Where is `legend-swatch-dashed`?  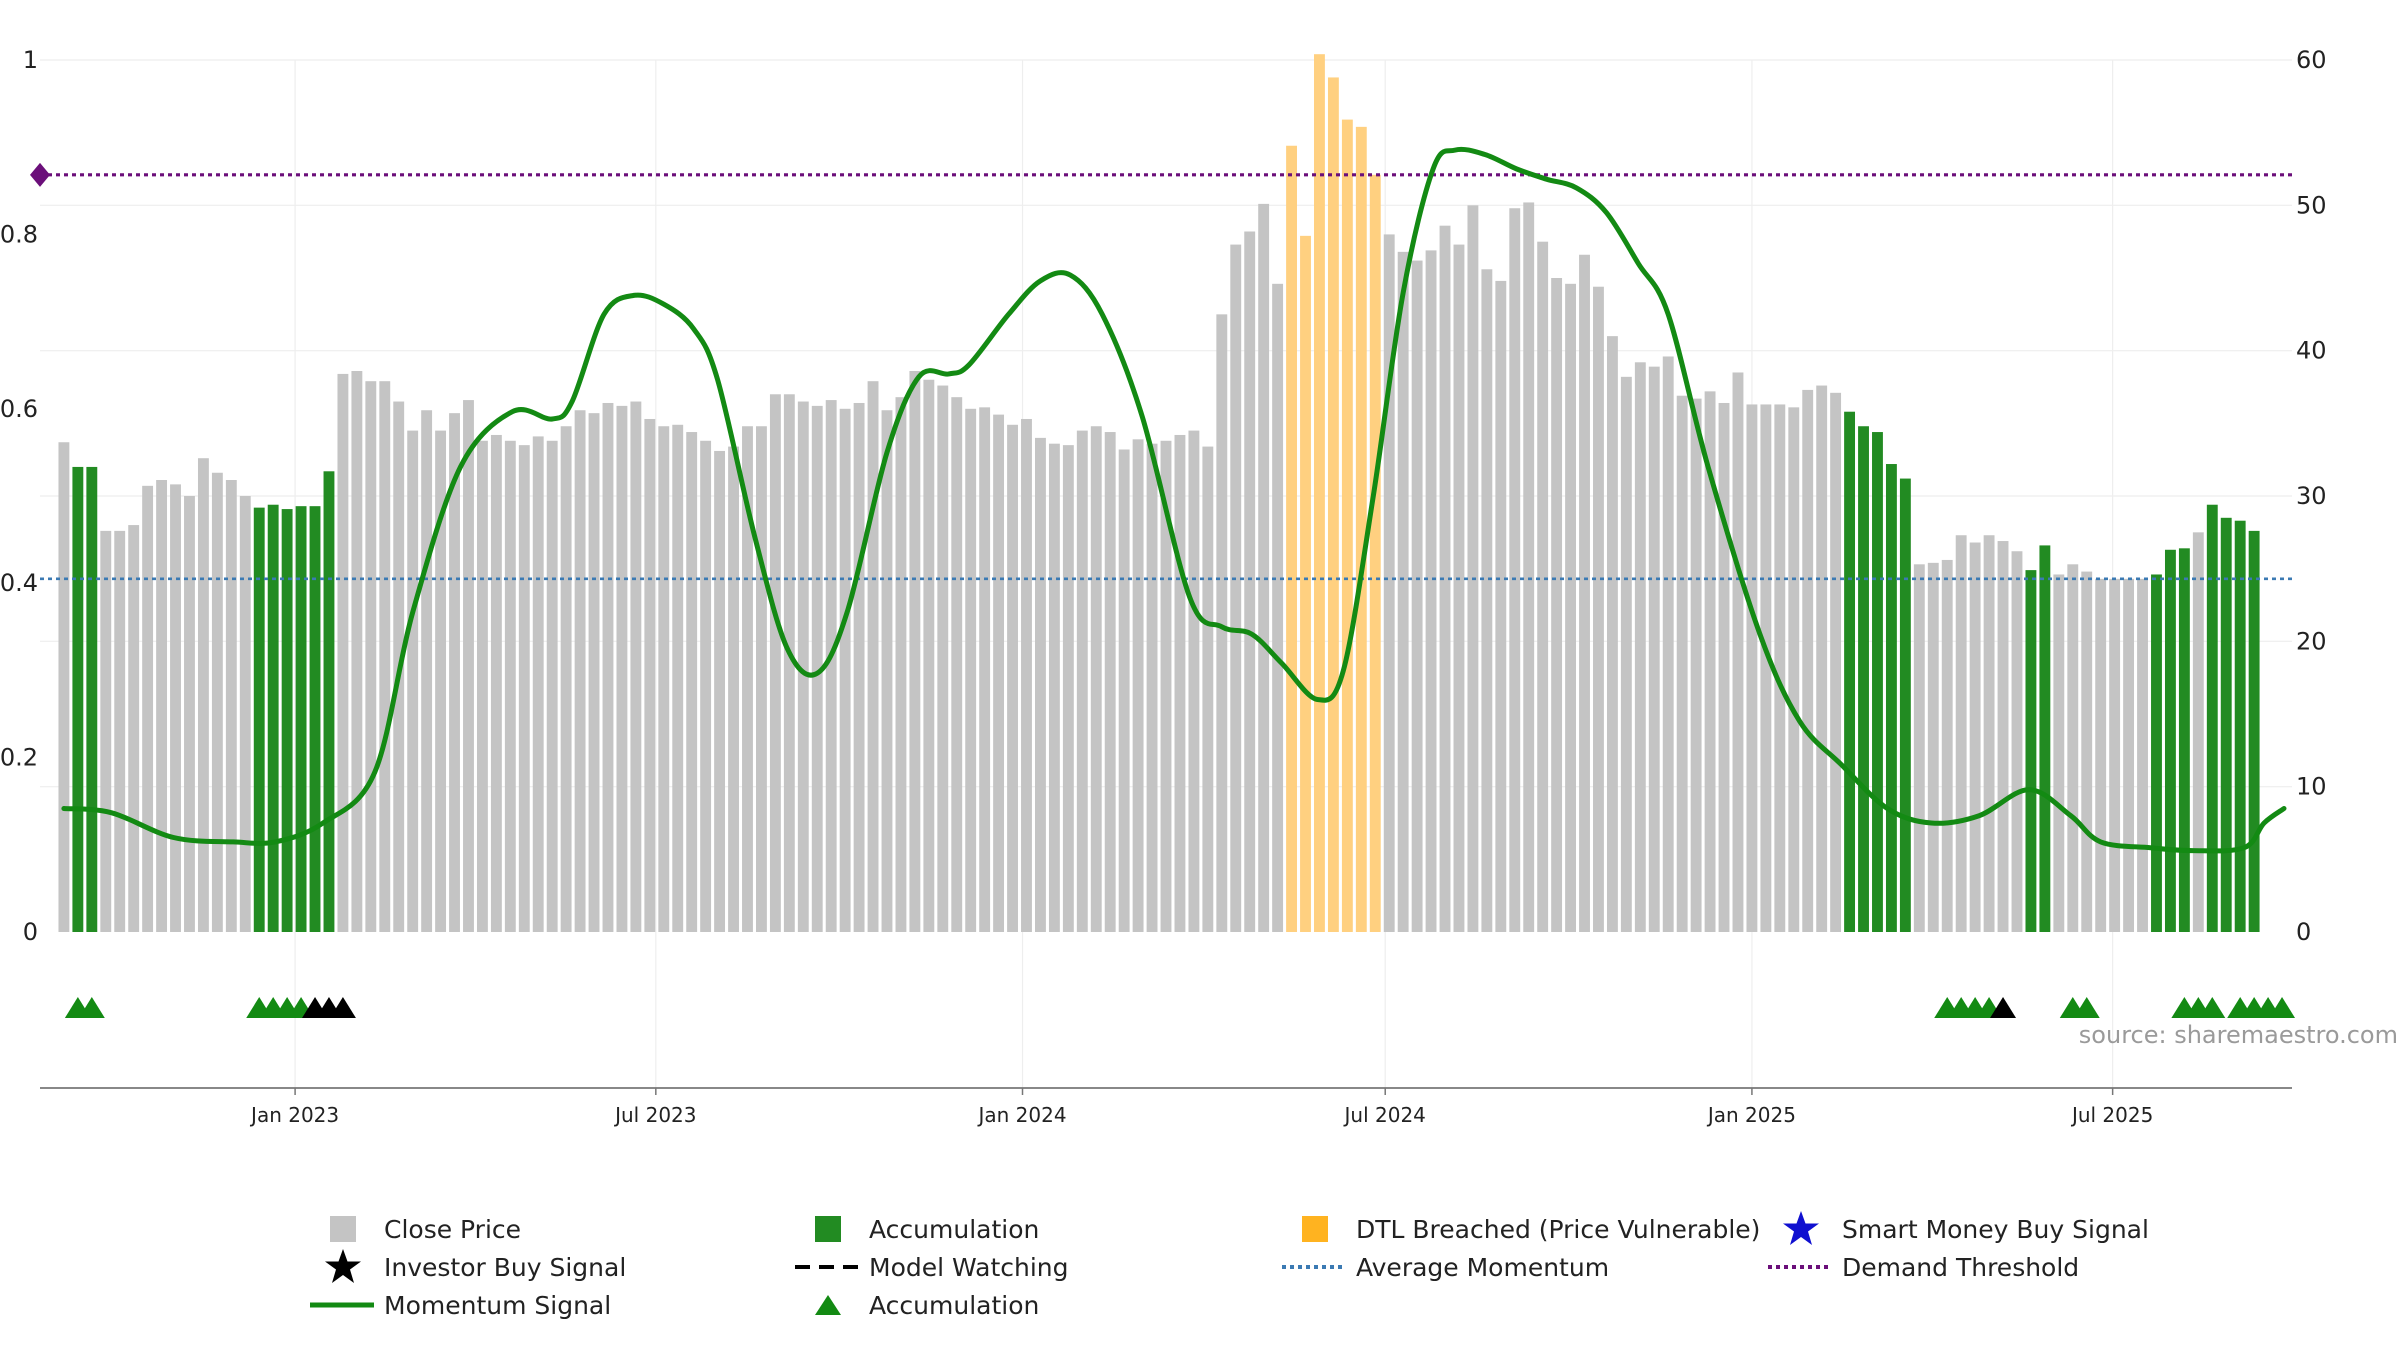 legend-swatch-dashed is located at coordinates (827, 1267).